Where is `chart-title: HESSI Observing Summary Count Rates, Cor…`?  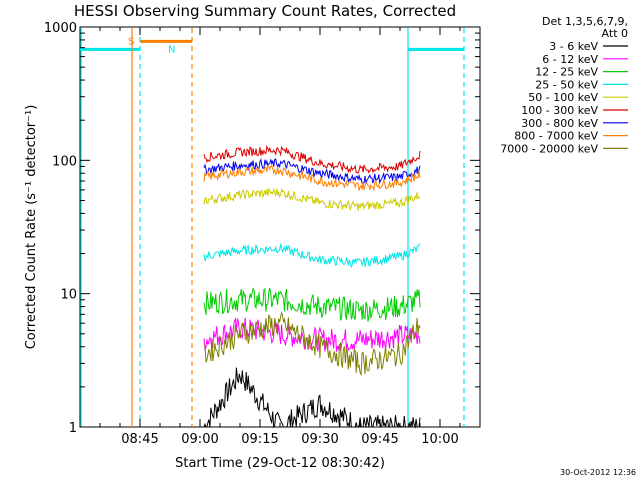
chart-title: HESSI Observing Summary Count Rates, Cor… is located at coordinates (265, 11).